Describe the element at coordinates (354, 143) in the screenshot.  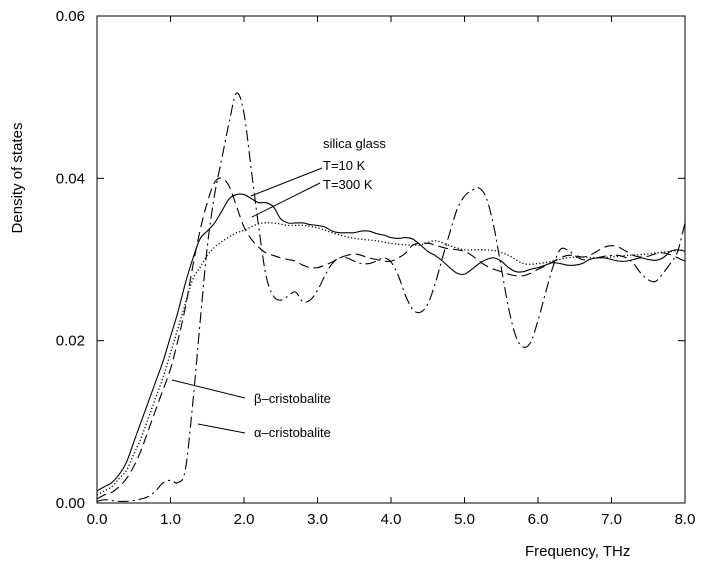
I see `annotation-silica-glass: silica glass` at that location.